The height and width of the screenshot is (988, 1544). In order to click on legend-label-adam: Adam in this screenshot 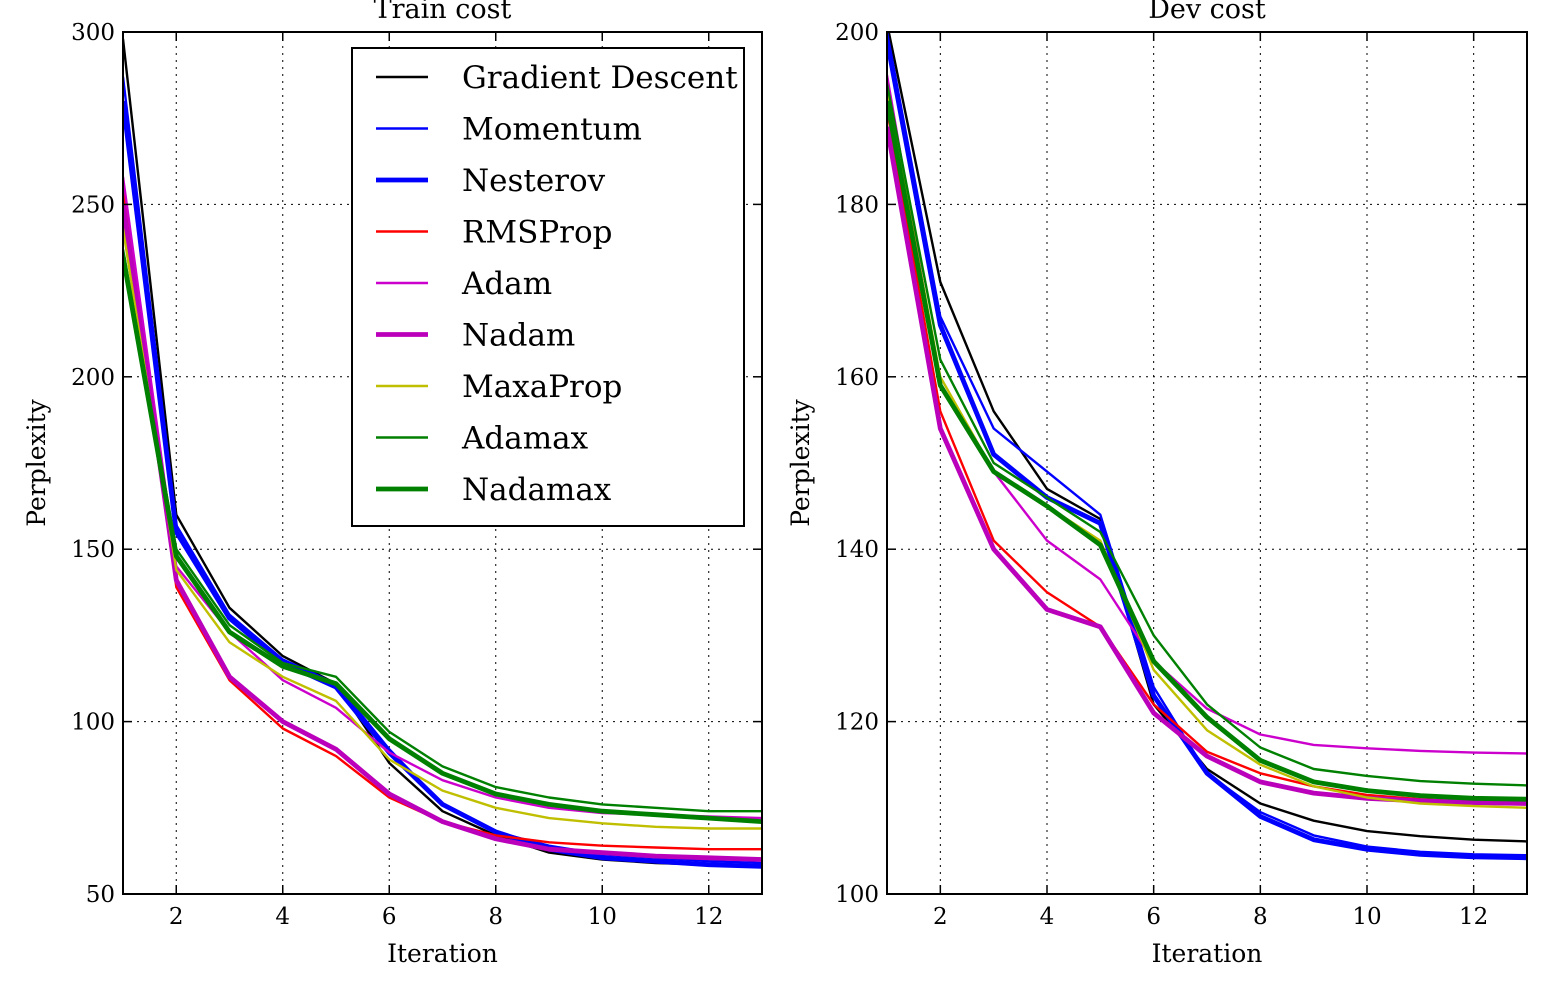, I will do `click(506, 284)`.